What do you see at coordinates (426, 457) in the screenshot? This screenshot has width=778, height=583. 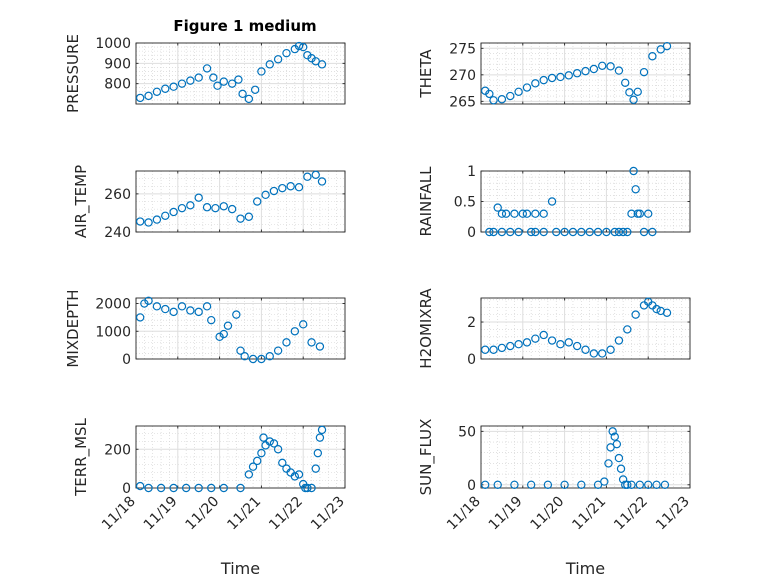 I see `y-axis-label: SUN_FLUX` at bounding box center [426, 457].